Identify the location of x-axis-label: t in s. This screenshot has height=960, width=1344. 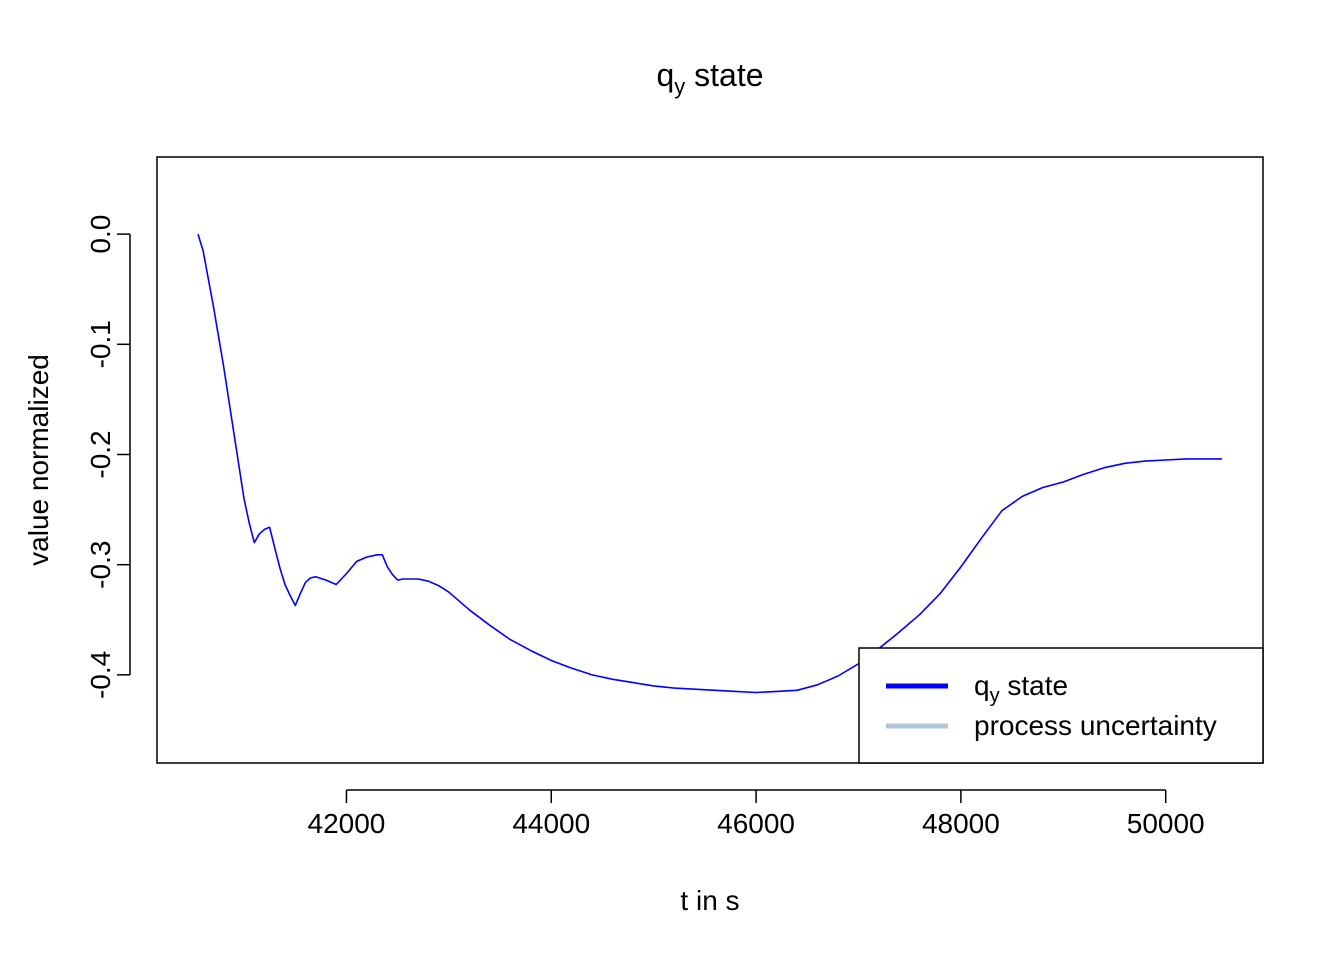
(709, 900).